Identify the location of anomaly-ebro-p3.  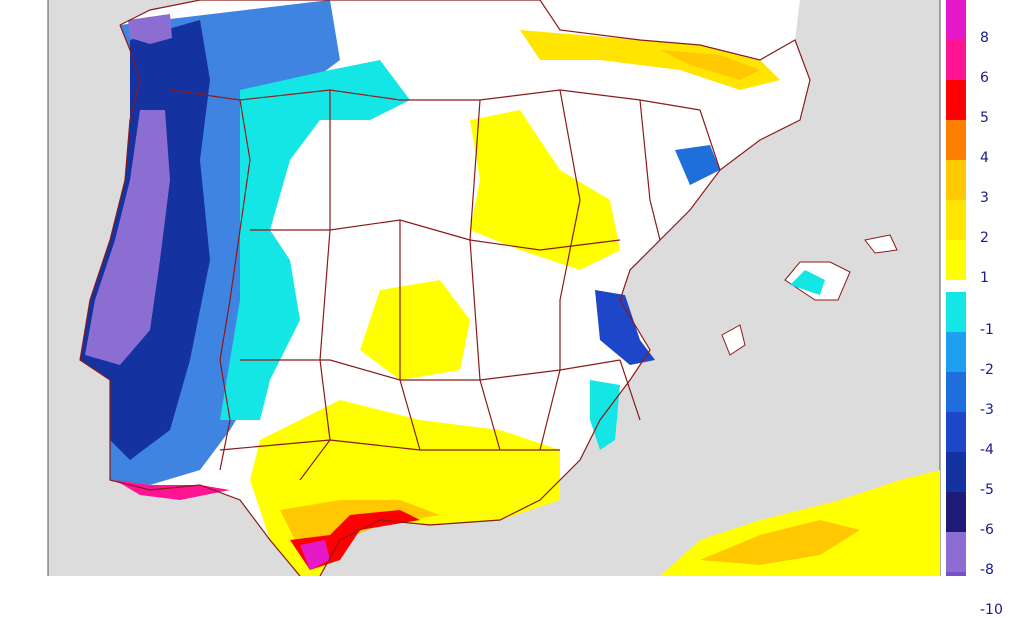
(710, 65).